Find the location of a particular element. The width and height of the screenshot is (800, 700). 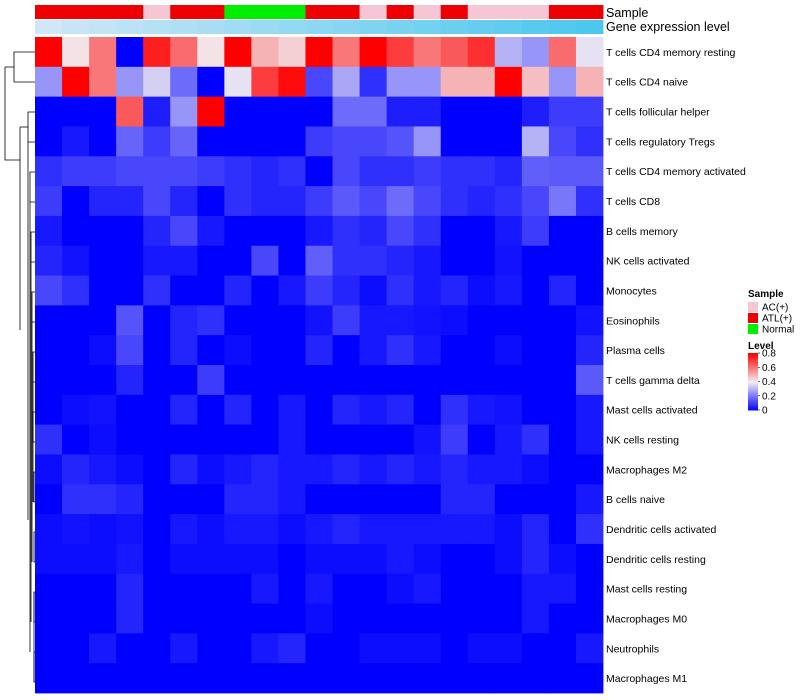

row-label: Eosinophils is located at coordinates (633, 321).